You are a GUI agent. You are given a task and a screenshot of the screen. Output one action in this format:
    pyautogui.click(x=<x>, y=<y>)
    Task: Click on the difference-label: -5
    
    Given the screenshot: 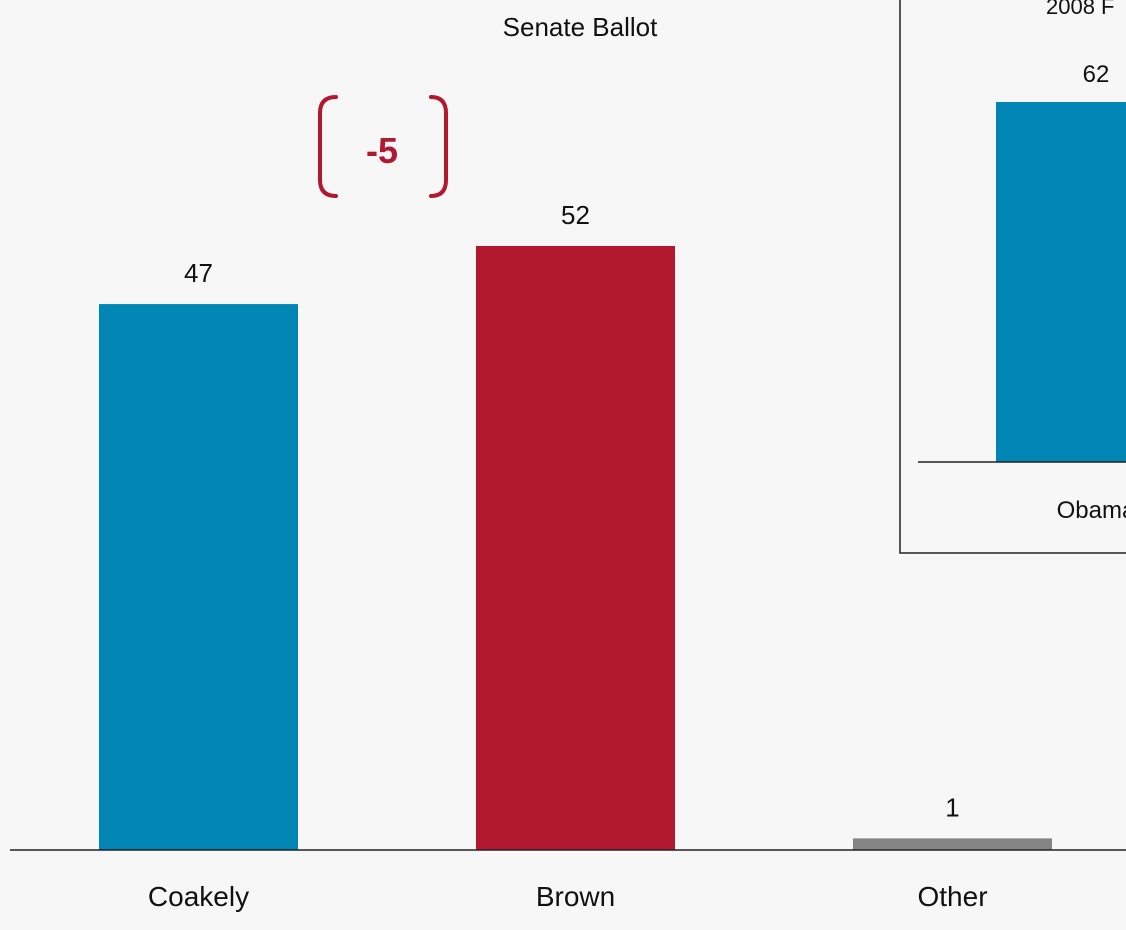 What is the action you would take?
    pyautogui.click(x=382, y=150)
    